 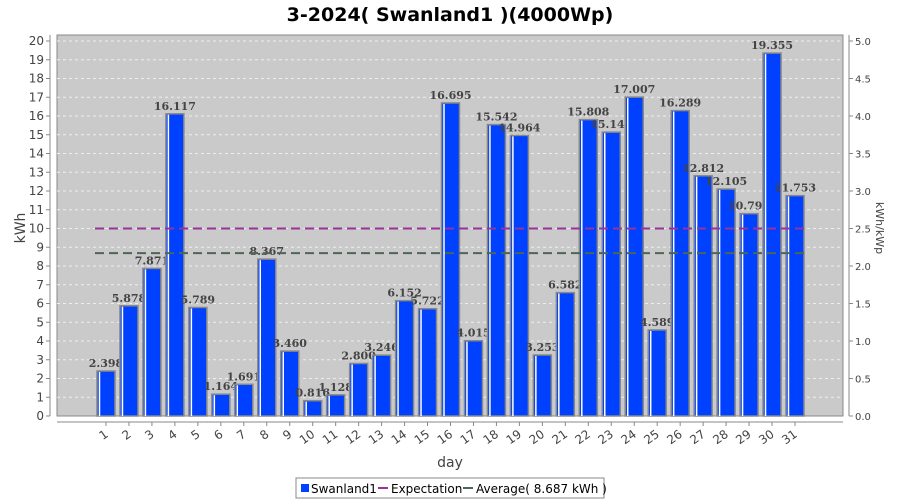 What do you see at coordinates (863, 380) in the screenshot?
I see `y2-tick-label: 0.5` at bounding box center [863, 380].